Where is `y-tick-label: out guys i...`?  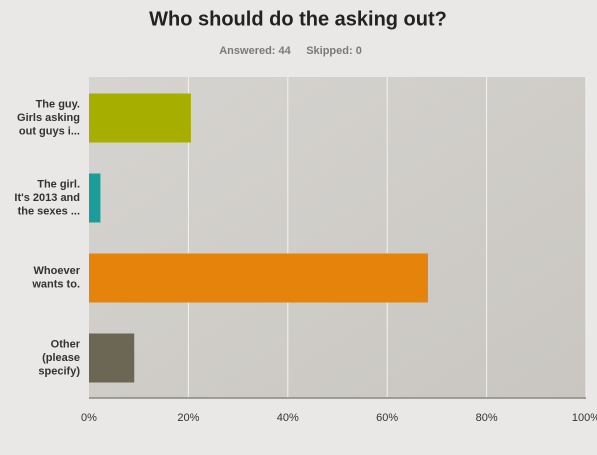
y-tick-label: out guys i... is located at coordinates (49, 131).